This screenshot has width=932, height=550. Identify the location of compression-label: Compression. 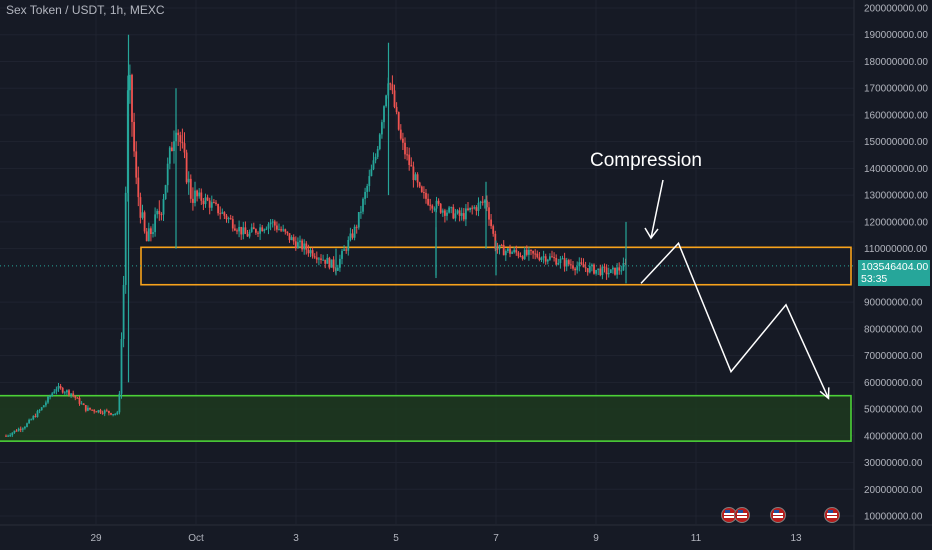
(646, 160).